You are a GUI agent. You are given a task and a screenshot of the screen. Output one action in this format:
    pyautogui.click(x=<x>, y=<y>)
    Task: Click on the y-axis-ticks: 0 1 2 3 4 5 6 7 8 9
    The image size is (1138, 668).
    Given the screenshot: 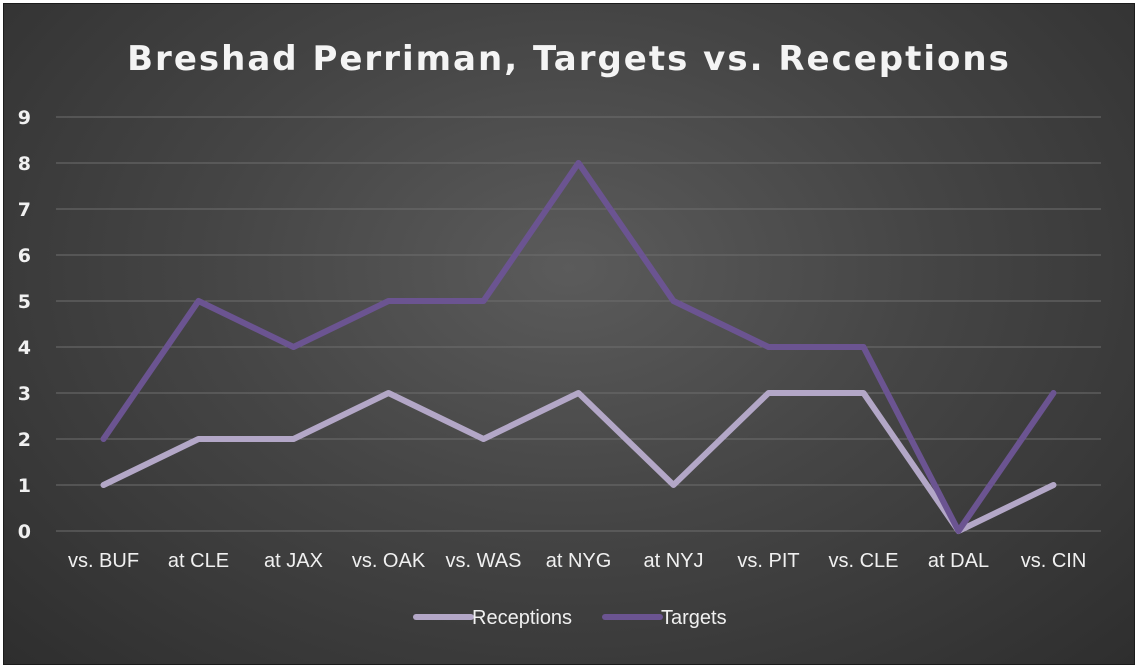 What is the action you would take?
    pyautogui.click(x=24, y=325)
    